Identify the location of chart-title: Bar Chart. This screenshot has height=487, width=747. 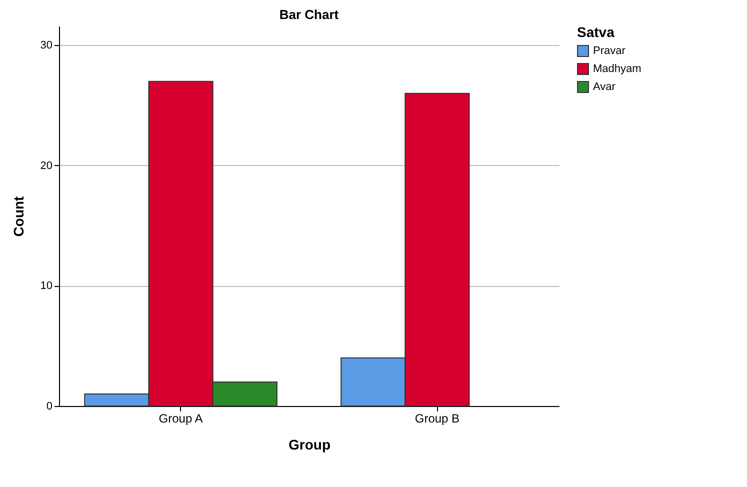
(309, 14).